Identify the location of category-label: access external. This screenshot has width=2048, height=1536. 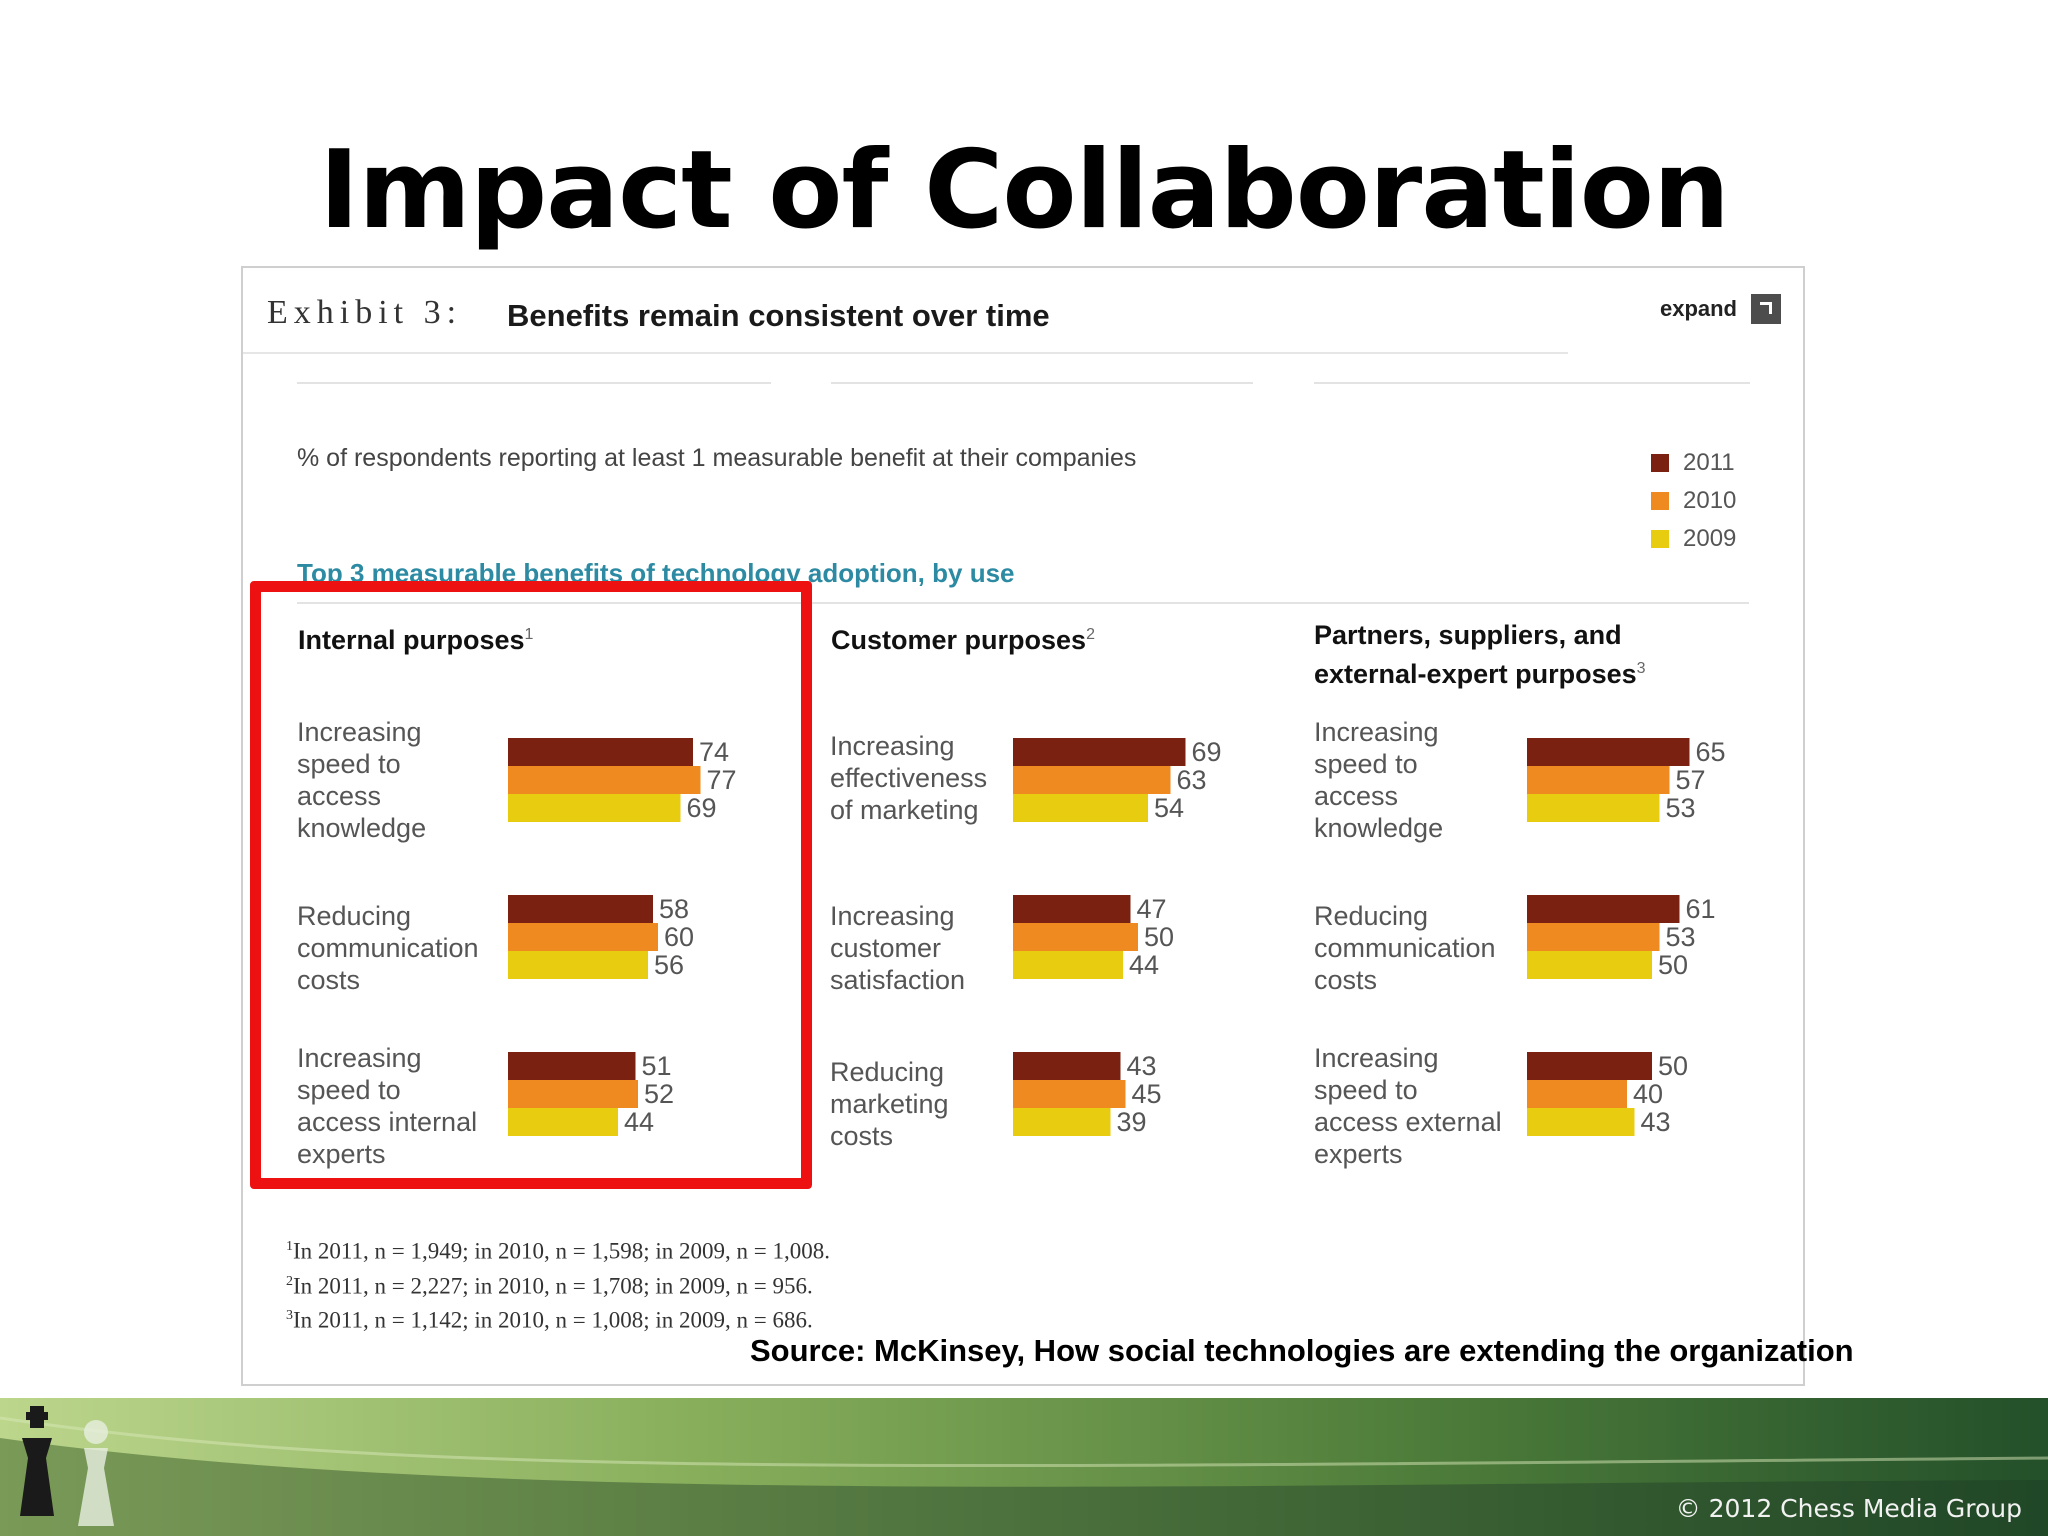
(1408, 1122).